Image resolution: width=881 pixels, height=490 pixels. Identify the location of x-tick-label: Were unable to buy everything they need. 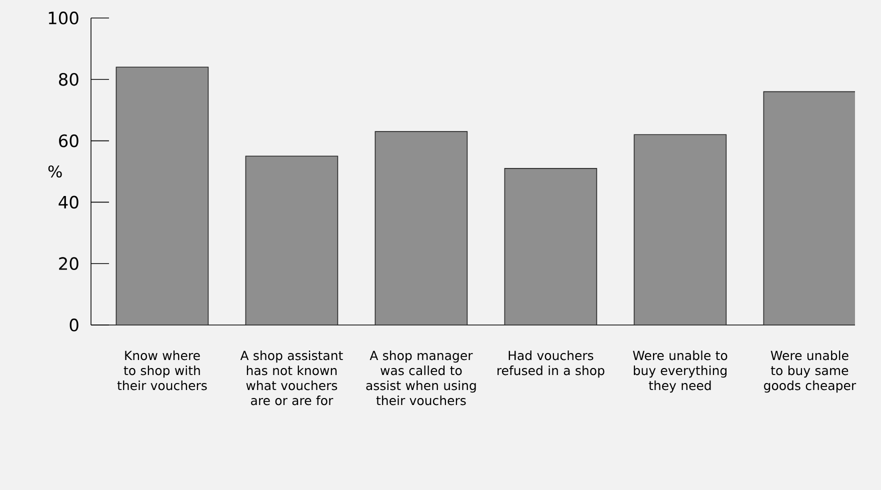
(680, 371).